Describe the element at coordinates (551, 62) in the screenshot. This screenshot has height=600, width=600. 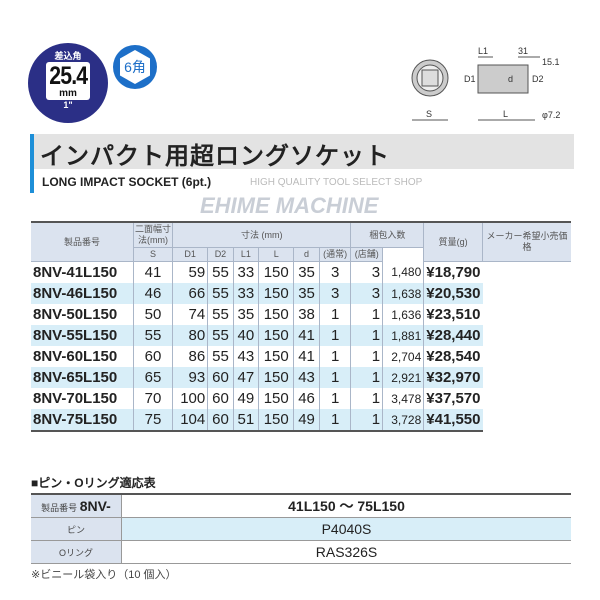
I see `dim-15-1-label: 15.1` at that location.